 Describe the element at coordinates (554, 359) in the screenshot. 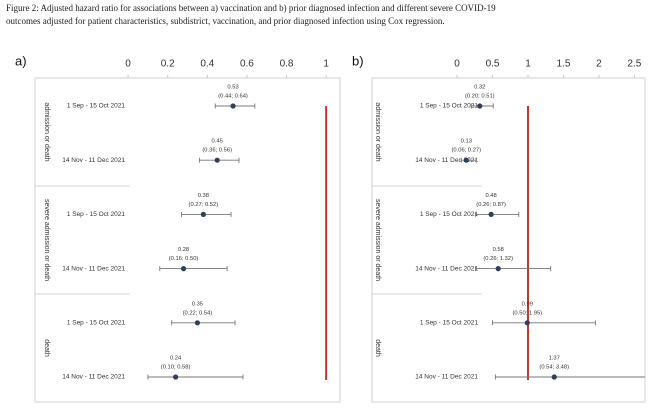

I see `value-label: 1.37` at that location.